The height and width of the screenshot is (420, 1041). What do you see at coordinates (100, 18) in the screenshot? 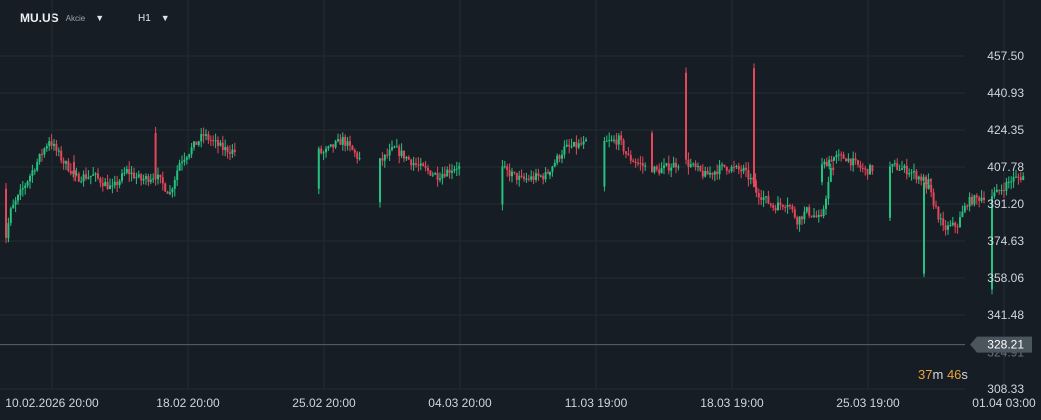
I see `chevron-down-icon: ▼` at bounding box center [100, 18].